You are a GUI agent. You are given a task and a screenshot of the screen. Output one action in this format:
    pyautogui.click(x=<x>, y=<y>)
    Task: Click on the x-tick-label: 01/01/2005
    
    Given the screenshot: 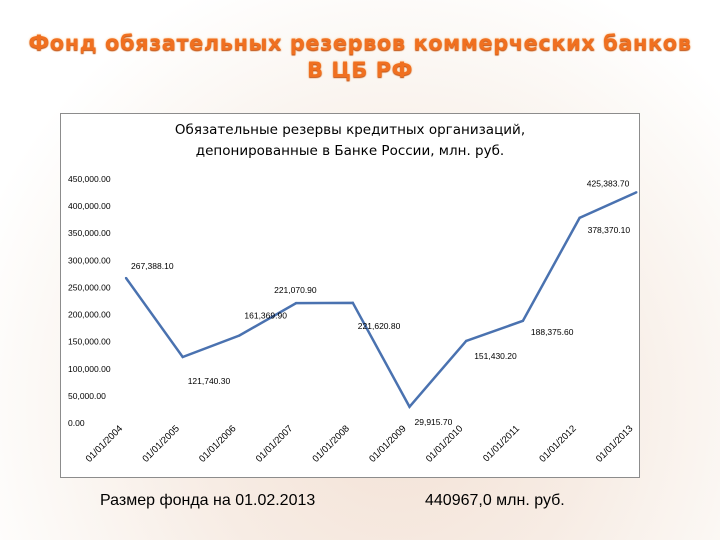 What is the action you would take?
    pyautogui.click(x=160, y=443)
    